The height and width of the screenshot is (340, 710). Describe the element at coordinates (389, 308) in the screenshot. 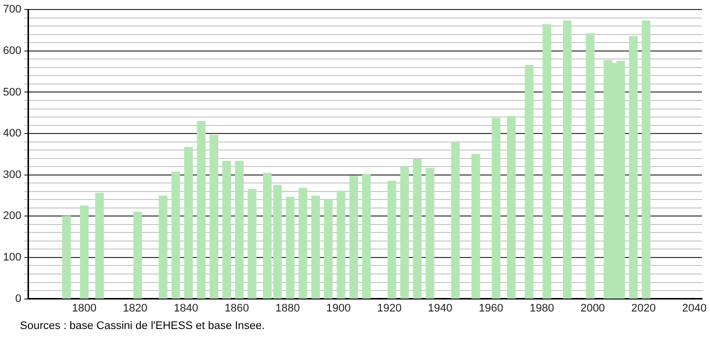

I see `x-tick-label: 1920` at that location.